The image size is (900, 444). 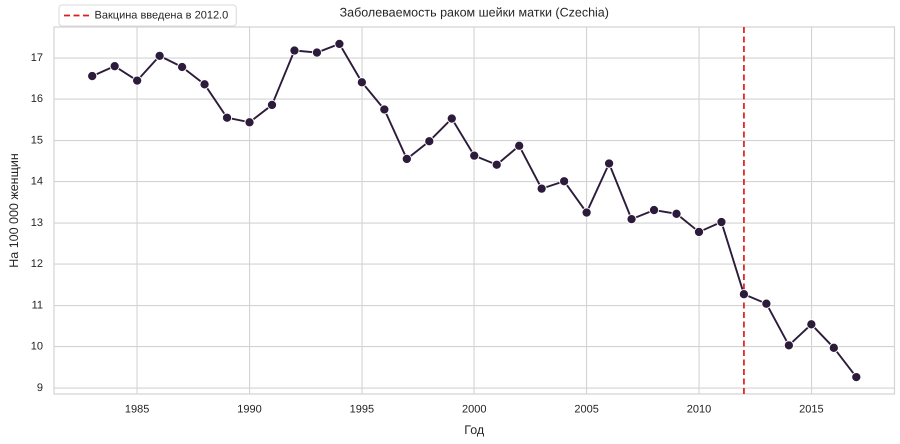 What do you see at coordinates (811, 410) in the screenshot?
I see `x-tick-label: 2015` at bounding box center [811, 410].